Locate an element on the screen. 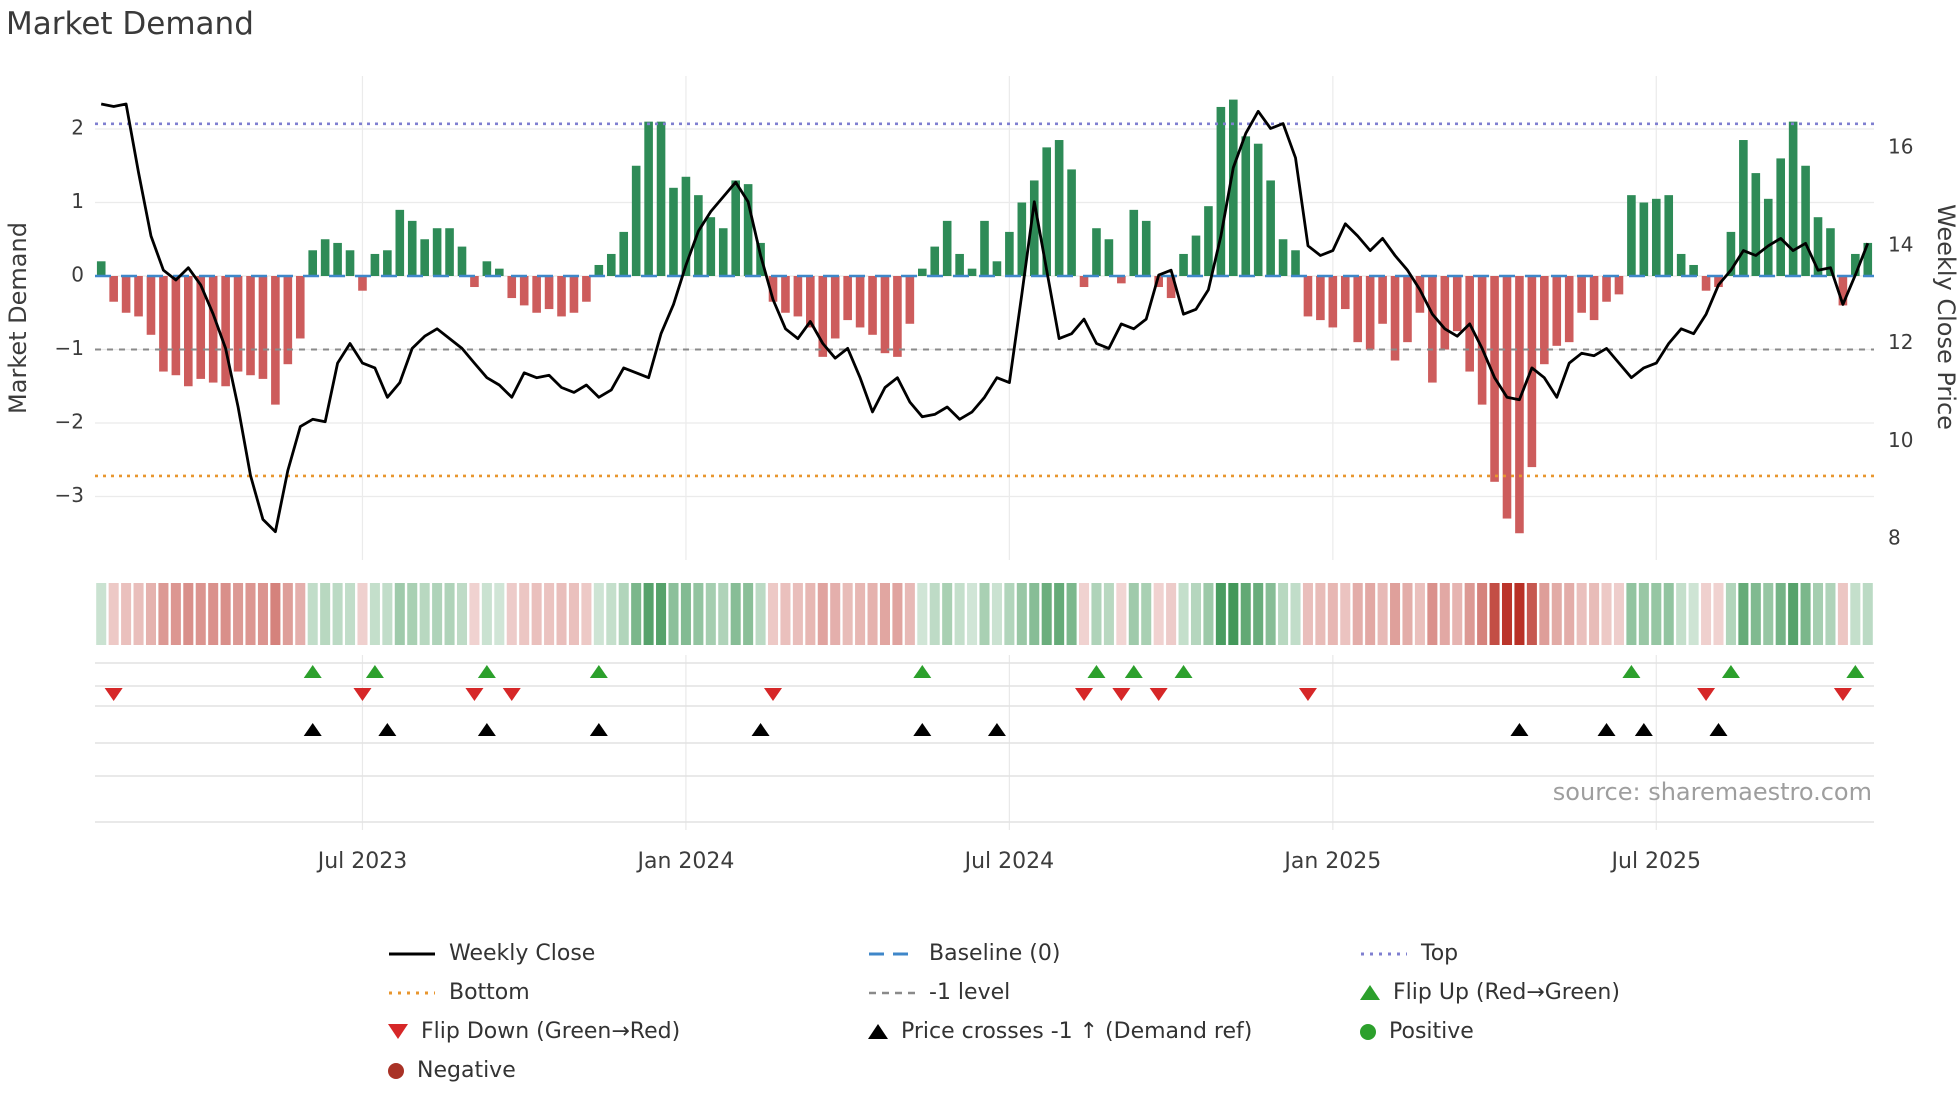 This screenshot has width=1960, height=1102. legend-item-flip-down: Flip Down (Green→Red) is located at coordinates (628, 1031).